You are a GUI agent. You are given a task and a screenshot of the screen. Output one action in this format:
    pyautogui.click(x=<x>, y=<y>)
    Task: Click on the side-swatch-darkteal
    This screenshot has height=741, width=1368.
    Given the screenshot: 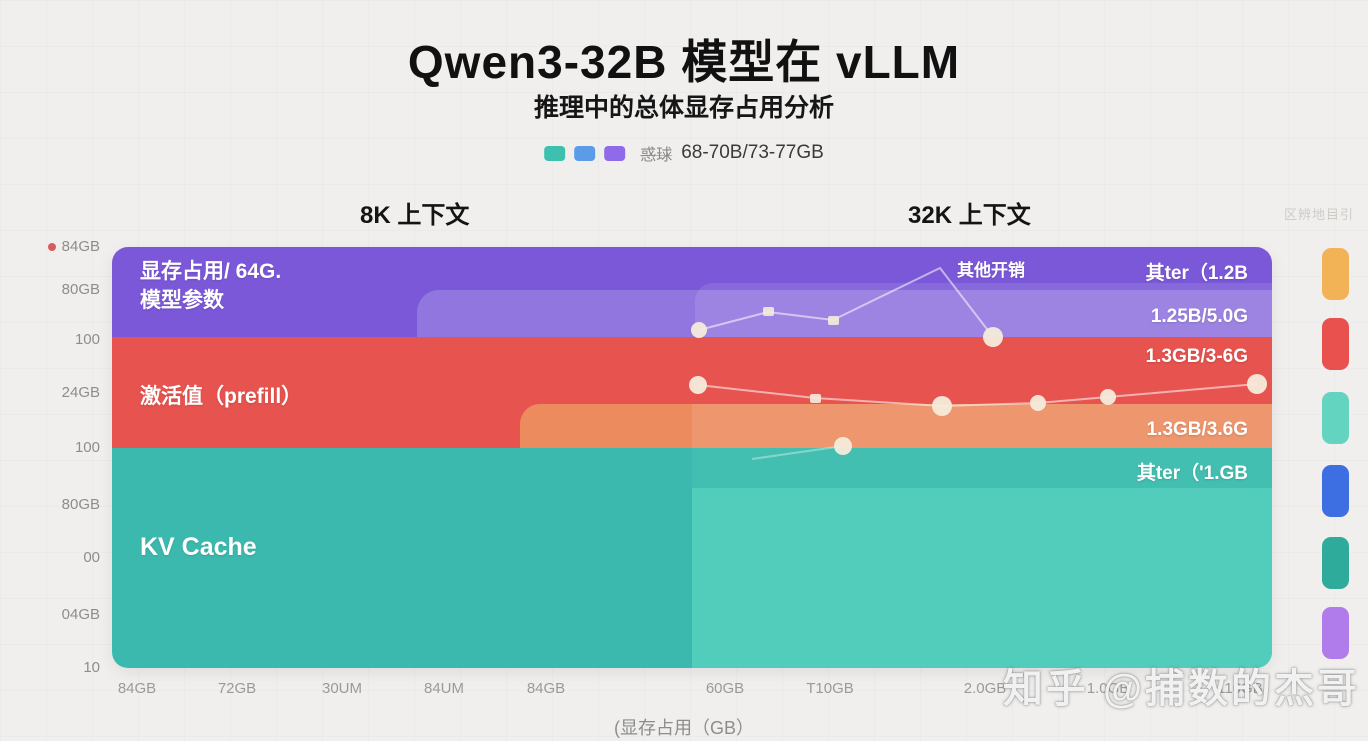 What is the action you would take?
    pyautogui.click(x=1335, y=563)
    